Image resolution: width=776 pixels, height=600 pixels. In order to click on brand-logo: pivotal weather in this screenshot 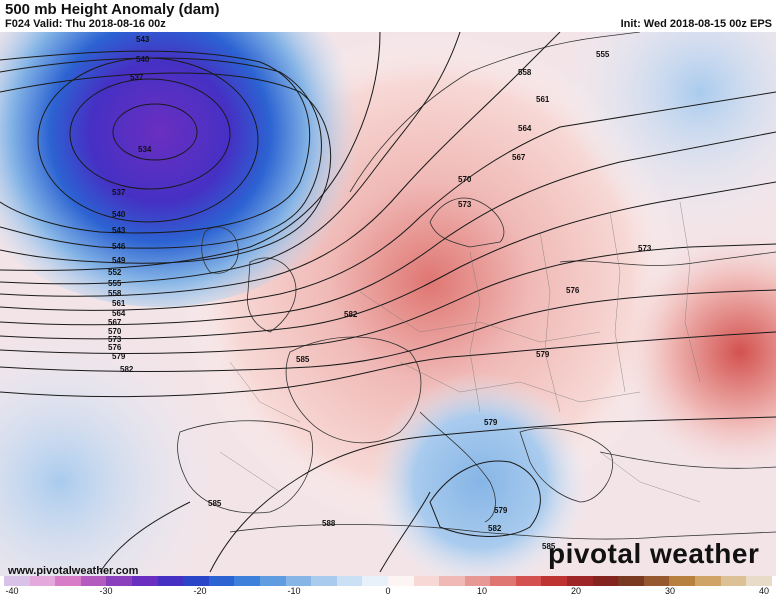, I will do `click(654, 553)`.